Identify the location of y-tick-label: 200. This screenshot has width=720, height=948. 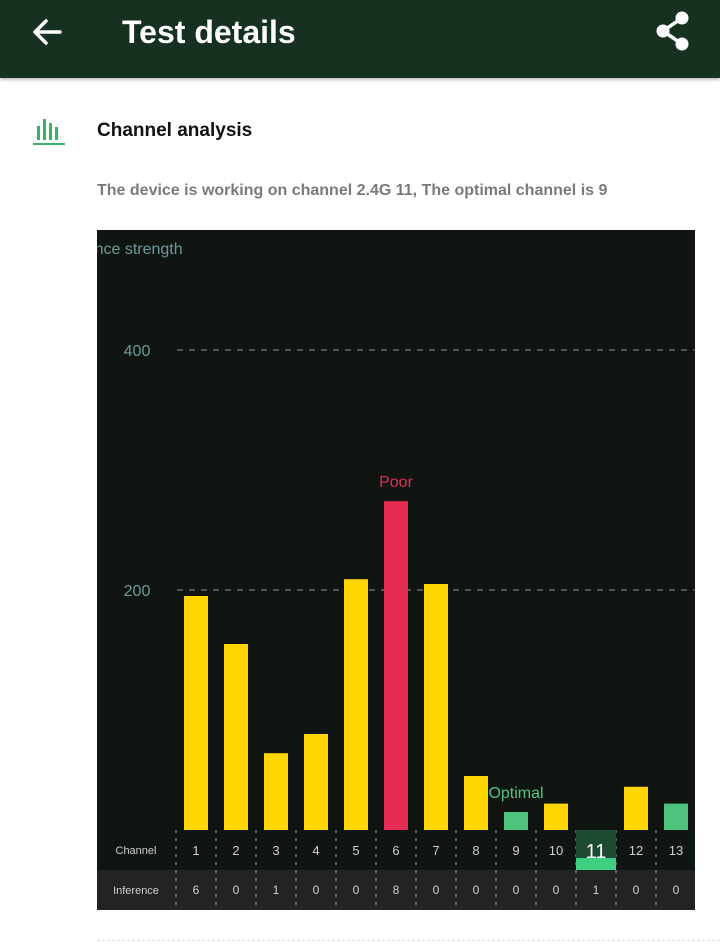
(137, 591).